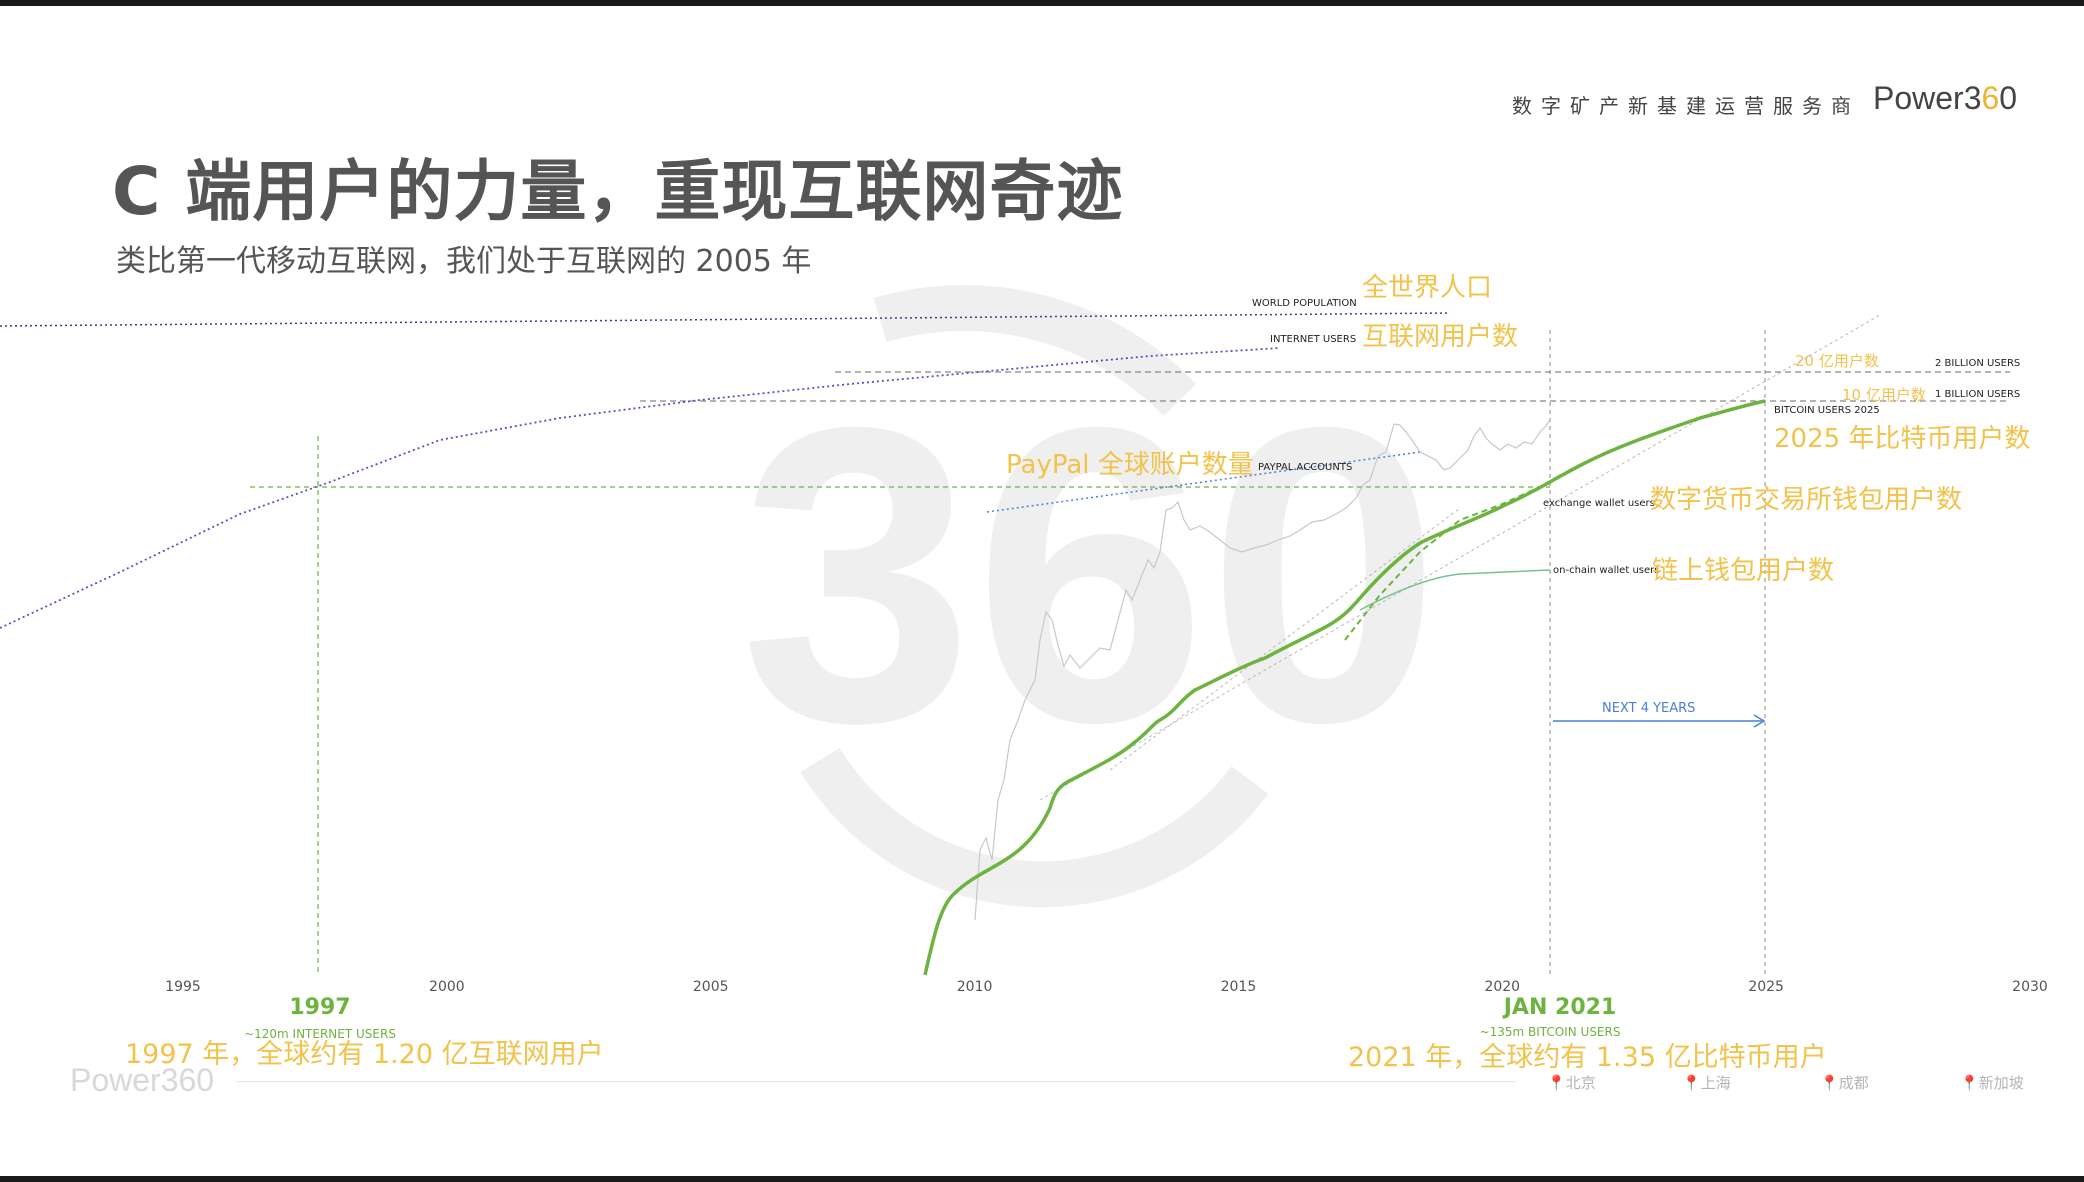 The height and width of the screenshot is (1182, 2084). Describe the element at coordinates (1313, 339) in the screenshot. I see `label-internet-users: INTERNET USERS` at that location.